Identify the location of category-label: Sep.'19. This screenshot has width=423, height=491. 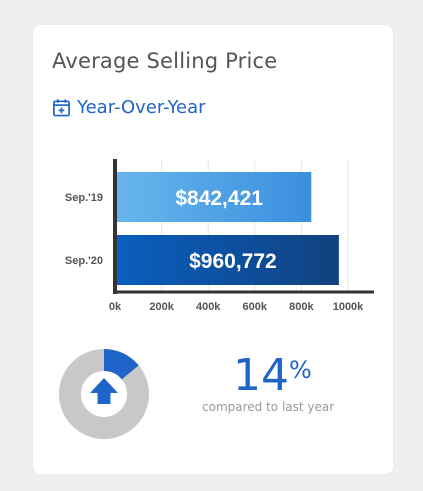
(84, 198).